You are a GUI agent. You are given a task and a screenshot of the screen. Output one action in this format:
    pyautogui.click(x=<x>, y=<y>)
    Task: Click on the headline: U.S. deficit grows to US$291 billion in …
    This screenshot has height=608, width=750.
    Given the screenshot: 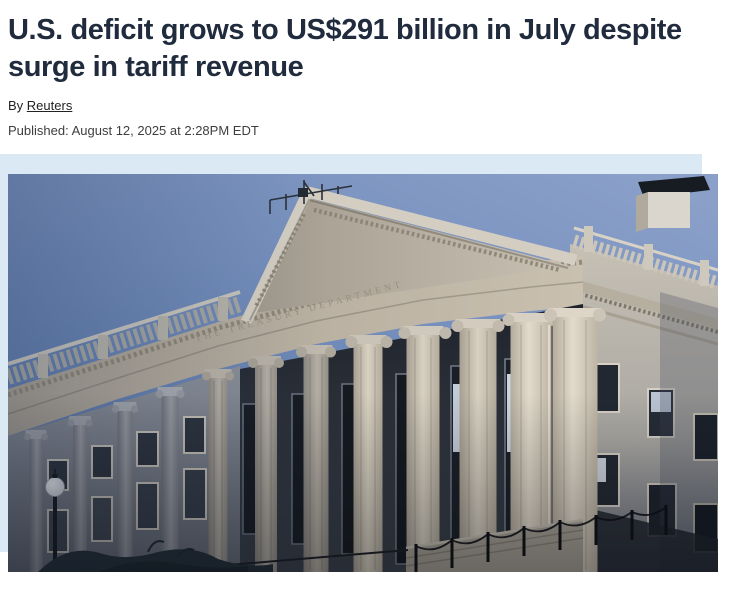 What is the action you would take?
    pyautogui.click(x=345, y=48)
    